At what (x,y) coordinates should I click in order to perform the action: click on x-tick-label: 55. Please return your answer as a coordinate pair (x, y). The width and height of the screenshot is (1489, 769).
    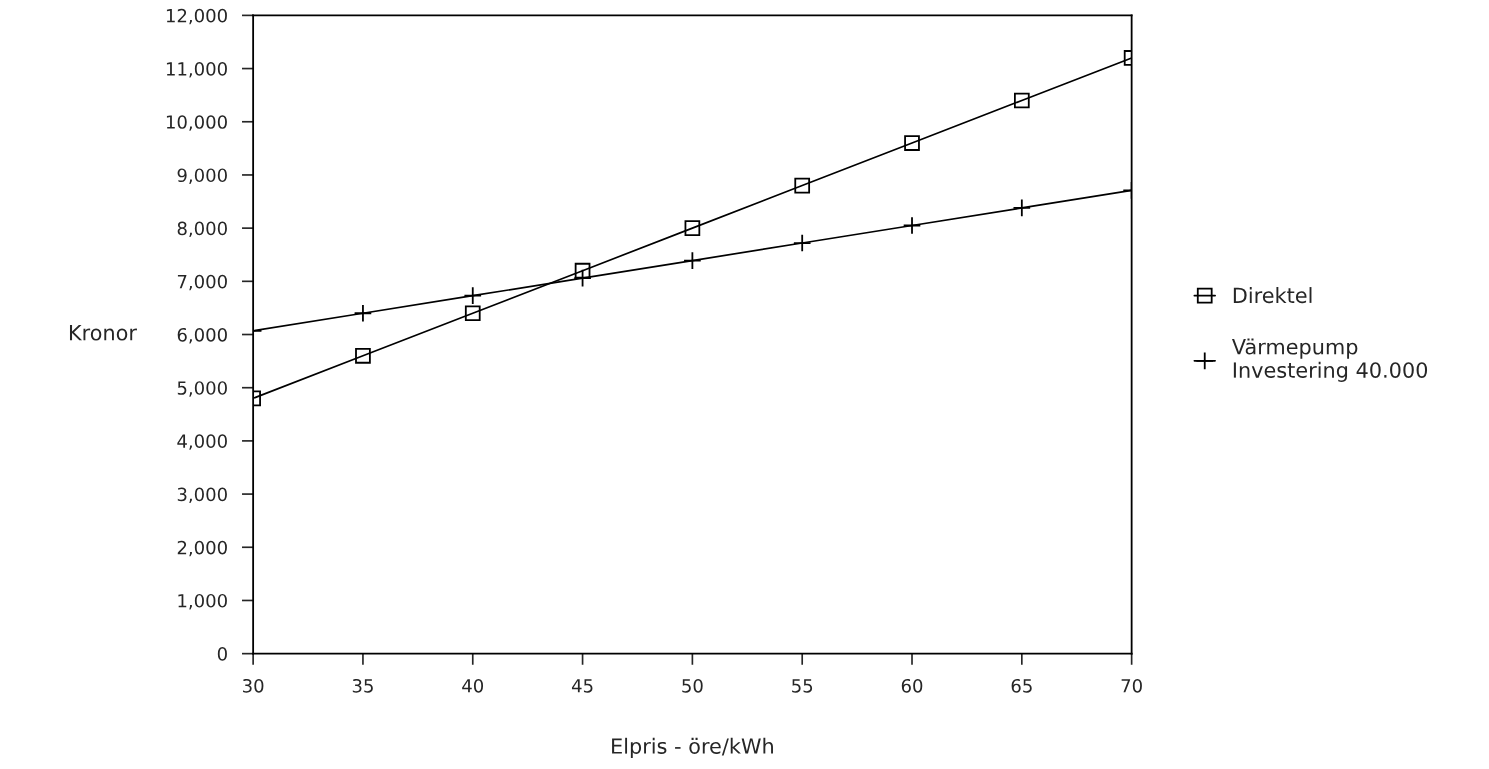
    Looking at the image, I should click on (802, 686).